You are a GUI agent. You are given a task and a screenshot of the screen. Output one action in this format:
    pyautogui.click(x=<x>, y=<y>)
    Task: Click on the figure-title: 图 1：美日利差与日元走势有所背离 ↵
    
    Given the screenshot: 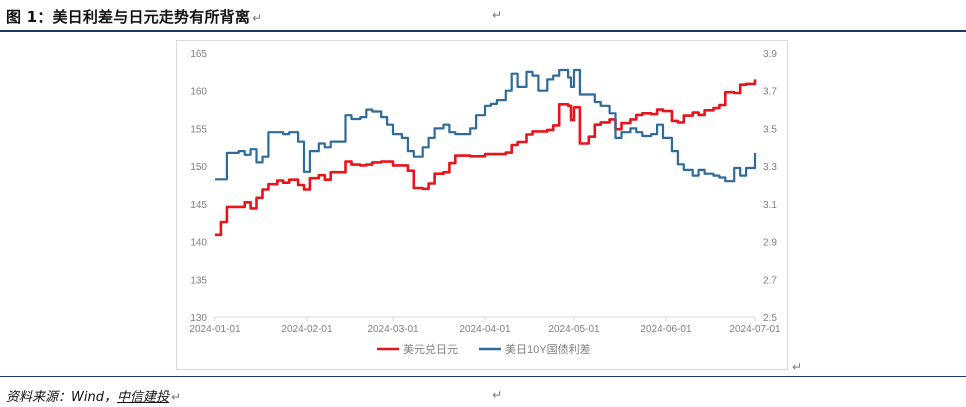 What is the action you would take?
    pyautogui.click(x=134, y=16)
    